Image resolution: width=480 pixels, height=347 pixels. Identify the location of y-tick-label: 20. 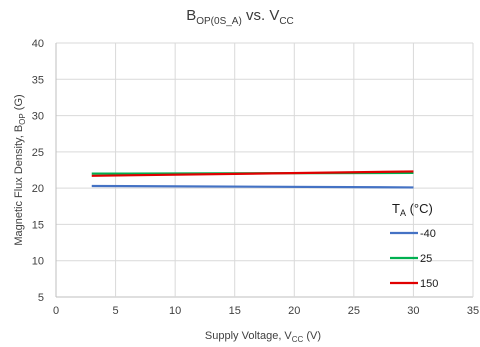
(38, 189).